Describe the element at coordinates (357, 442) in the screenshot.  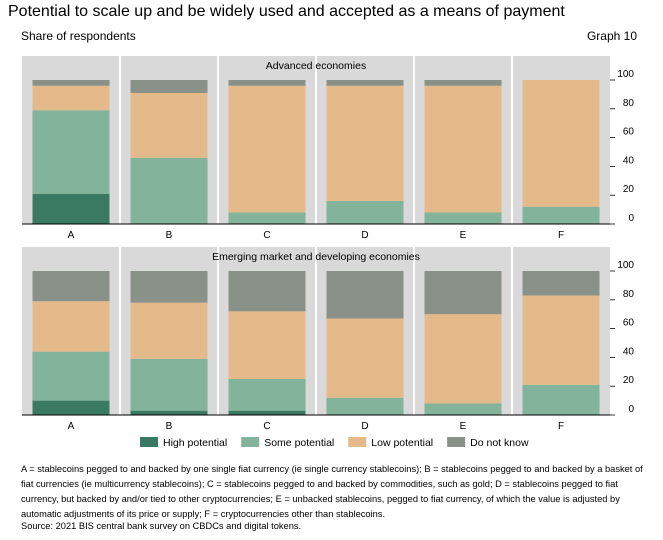
I see `legend-swatch-low-potential` at that location.